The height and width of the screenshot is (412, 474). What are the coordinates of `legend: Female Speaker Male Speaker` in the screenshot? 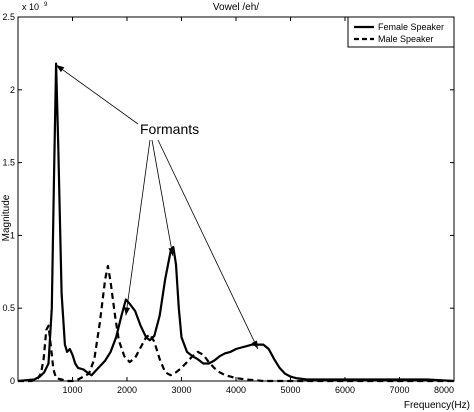 It's located at (401, 32).